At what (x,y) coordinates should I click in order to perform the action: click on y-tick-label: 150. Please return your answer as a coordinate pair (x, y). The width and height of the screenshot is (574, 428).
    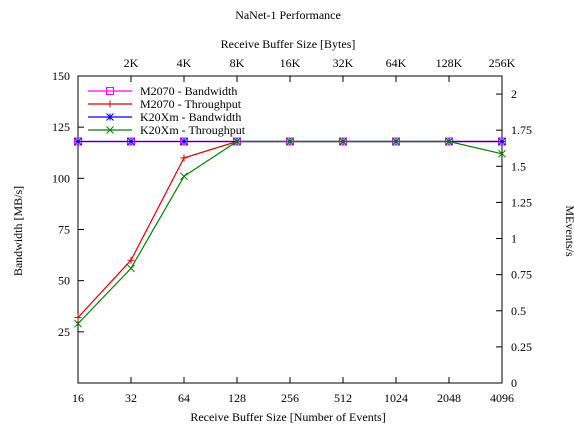
    Looking at the image, I should click on (61, 76).